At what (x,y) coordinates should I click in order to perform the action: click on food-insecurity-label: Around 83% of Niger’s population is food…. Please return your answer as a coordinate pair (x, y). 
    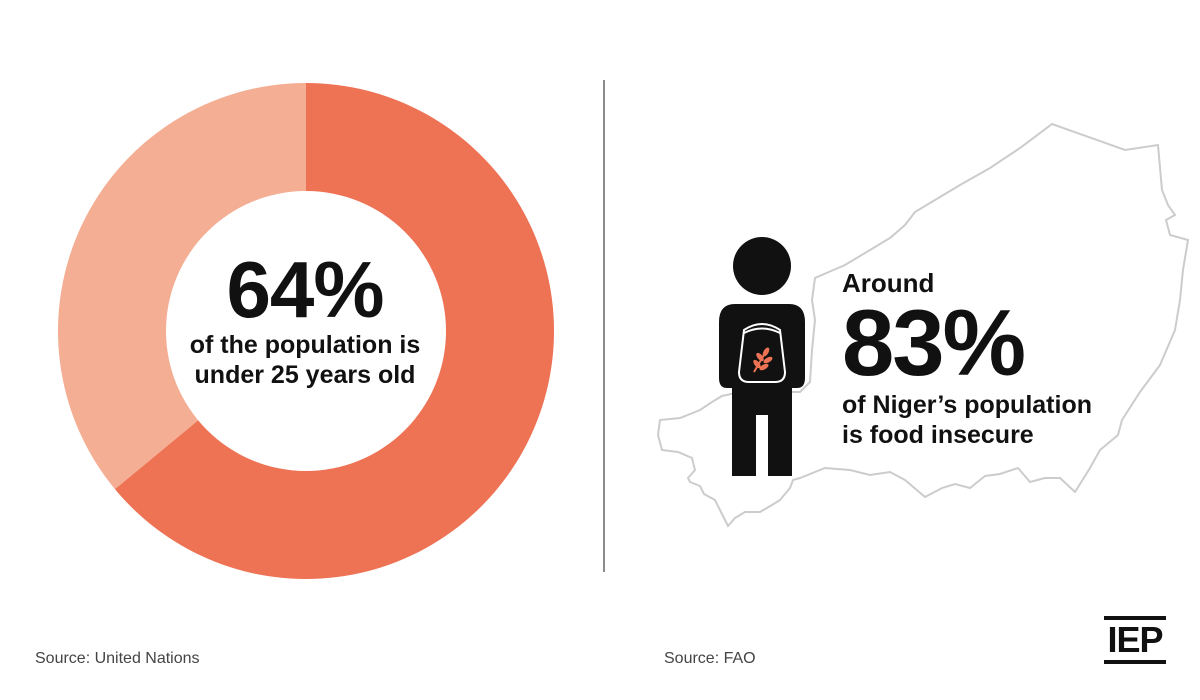
    Looking at the image, I should click on (967, 358).